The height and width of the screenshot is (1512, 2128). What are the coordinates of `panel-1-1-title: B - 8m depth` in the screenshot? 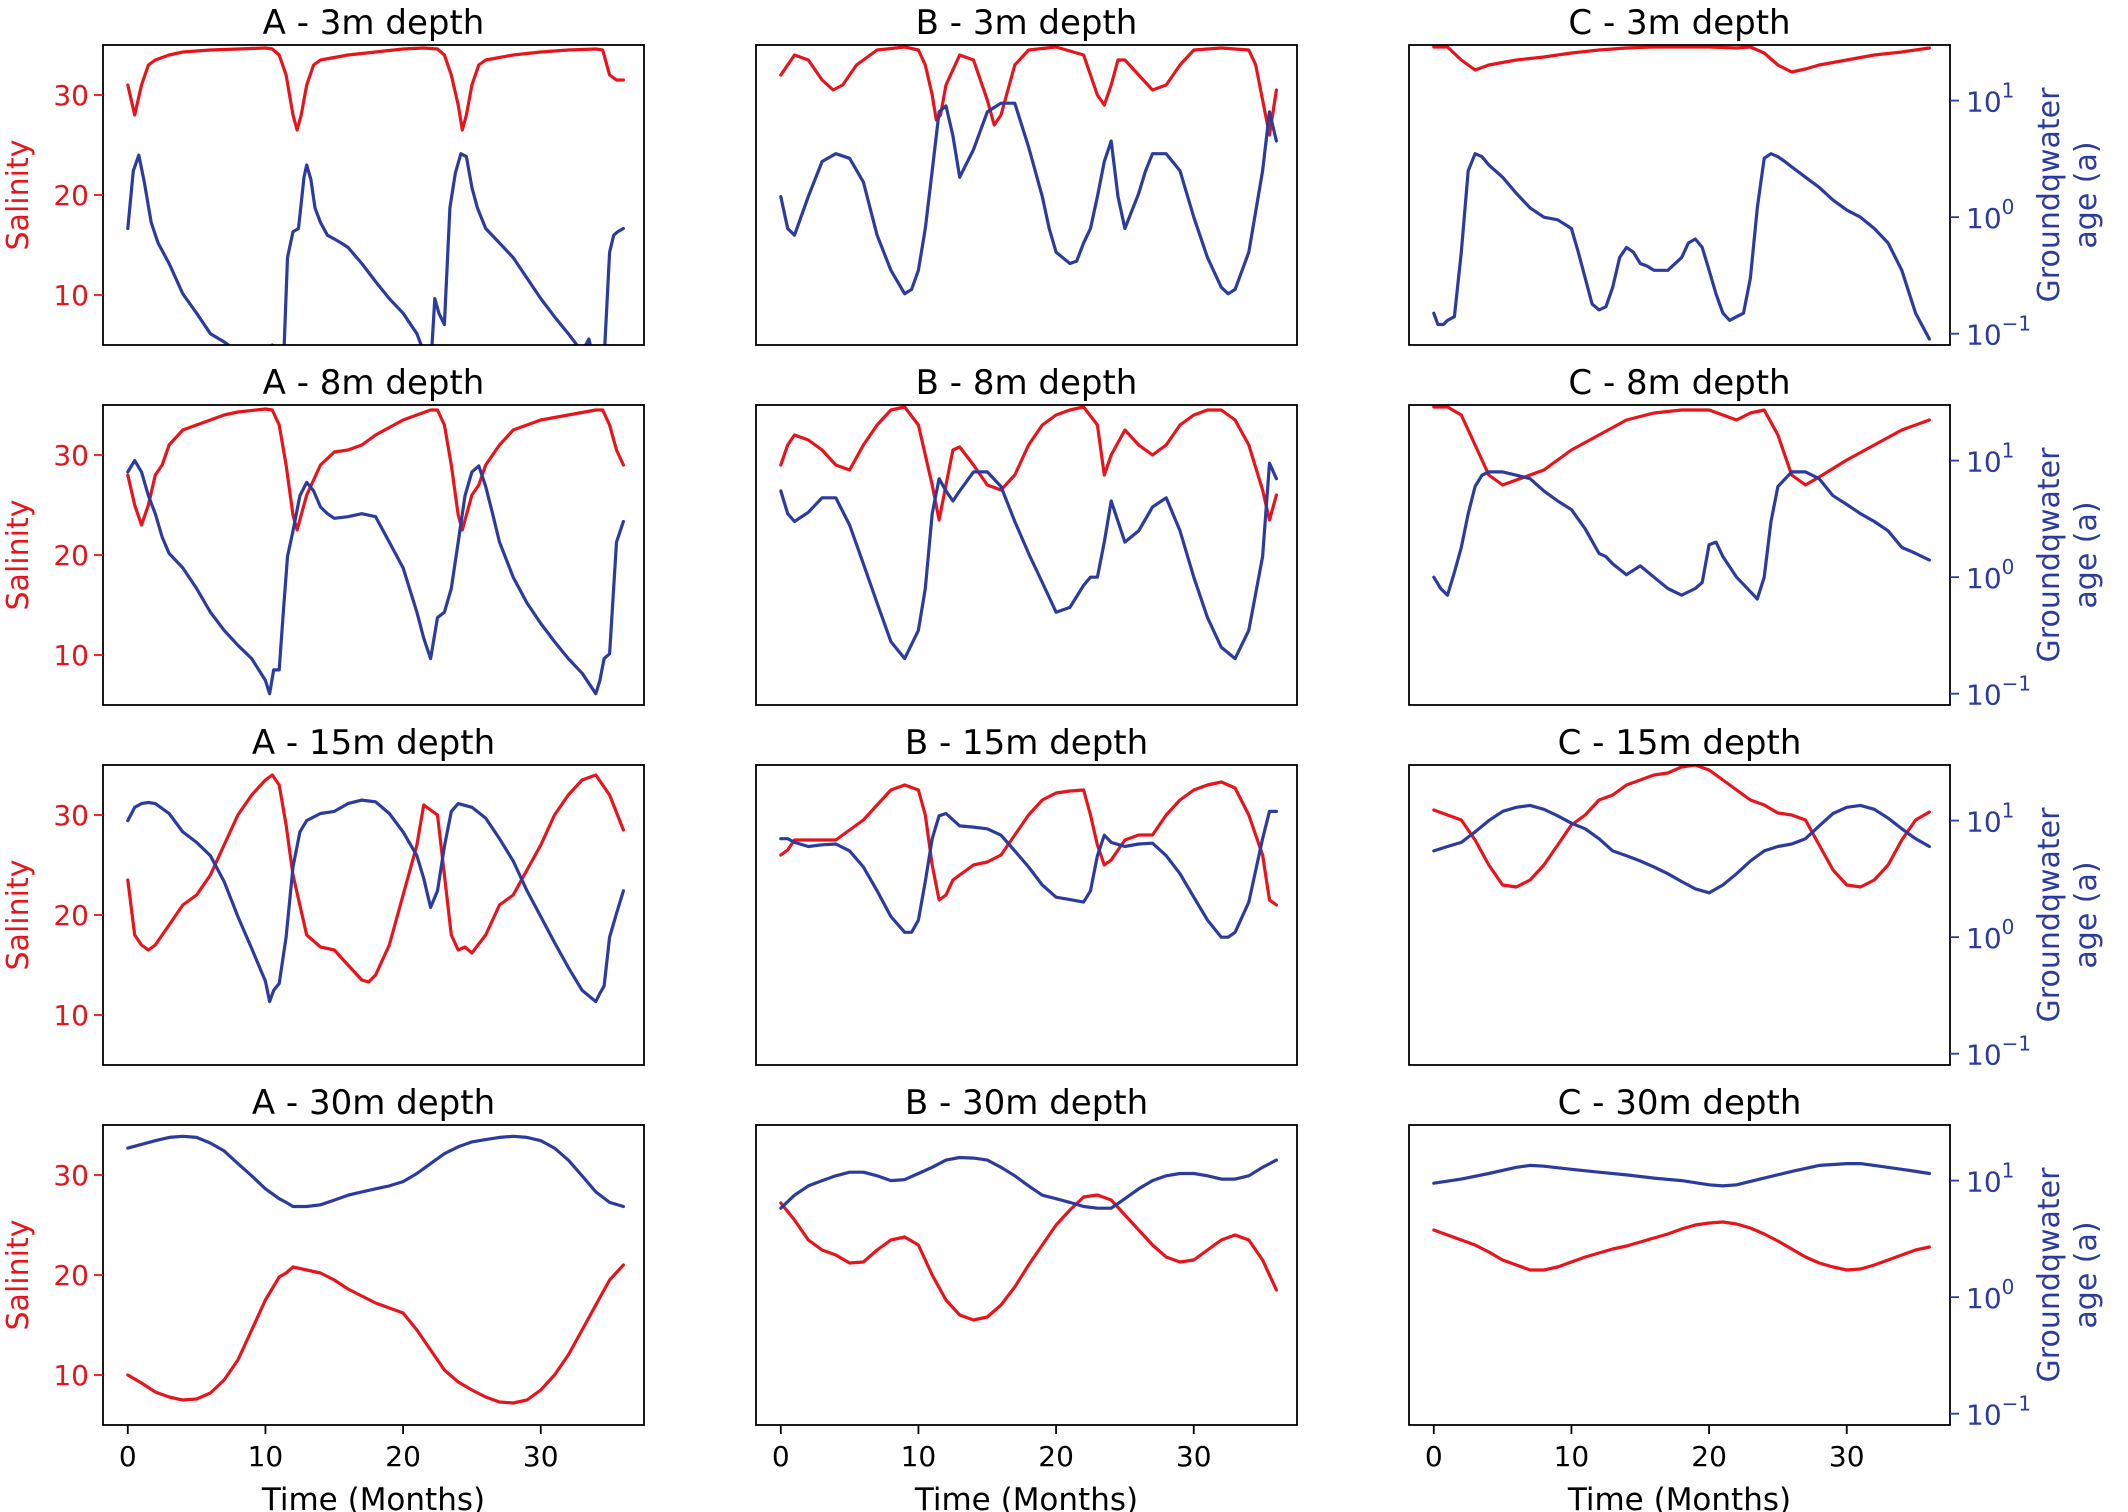 It's located at (1027, 383).